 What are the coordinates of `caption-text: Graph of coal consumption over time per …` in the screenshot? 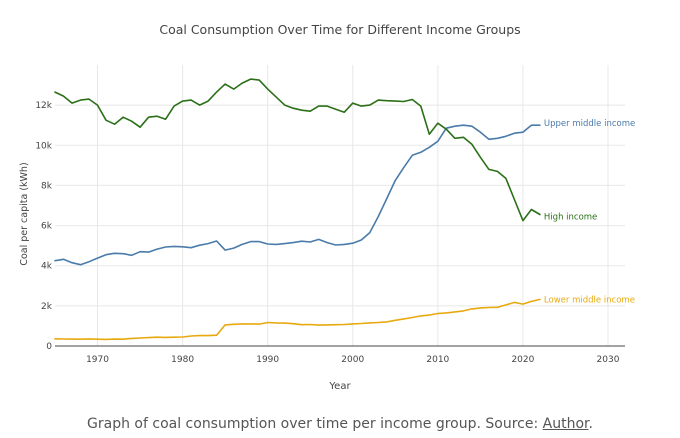 It's located at (315, 424).